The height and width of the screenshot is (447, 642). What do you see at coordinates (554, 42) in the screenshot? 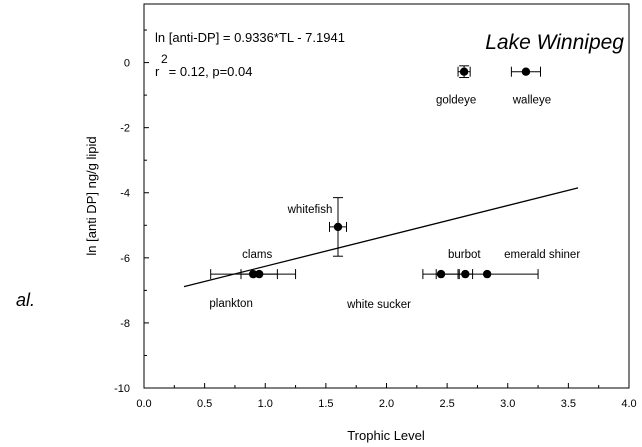
I see `chart-title: Lake Winnipeg` at bounding box center [554, 42].